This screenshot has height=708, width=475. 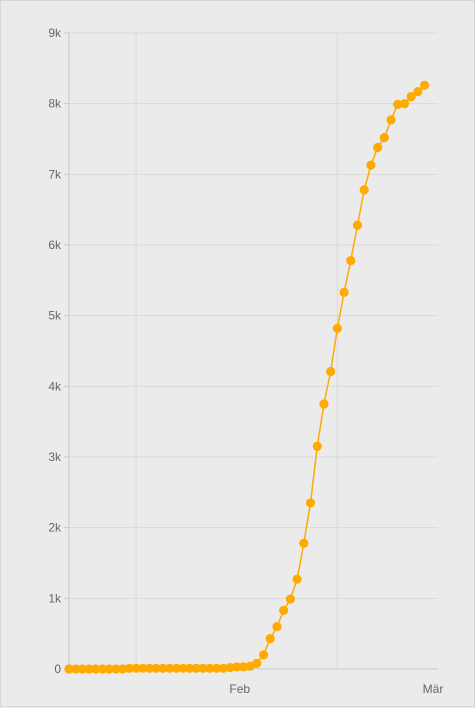 What do you see at coordinates (55, 316) in the screenshot?
I see `y-tick-label: 5k` at bounding box center [55, 316].